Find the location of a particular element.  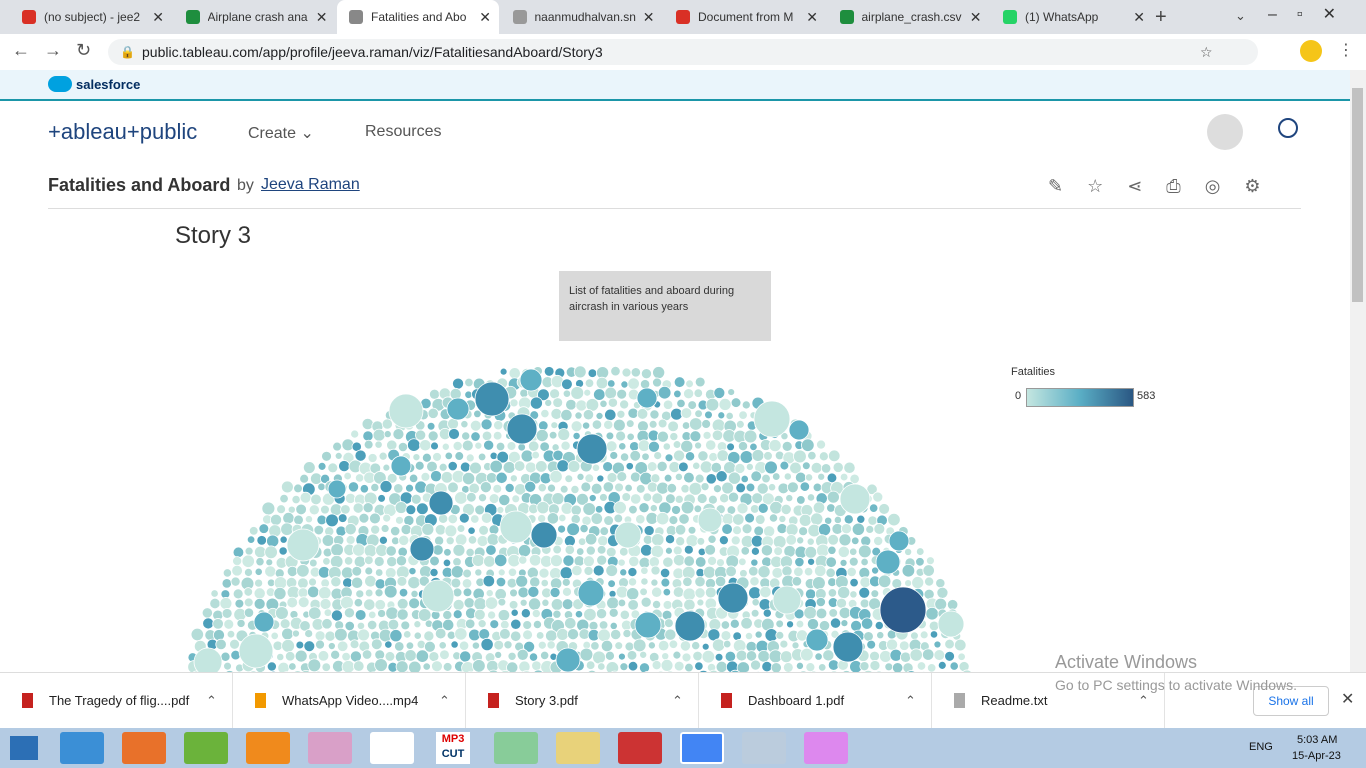

language: ENG is located at coordinates (1261, 747).